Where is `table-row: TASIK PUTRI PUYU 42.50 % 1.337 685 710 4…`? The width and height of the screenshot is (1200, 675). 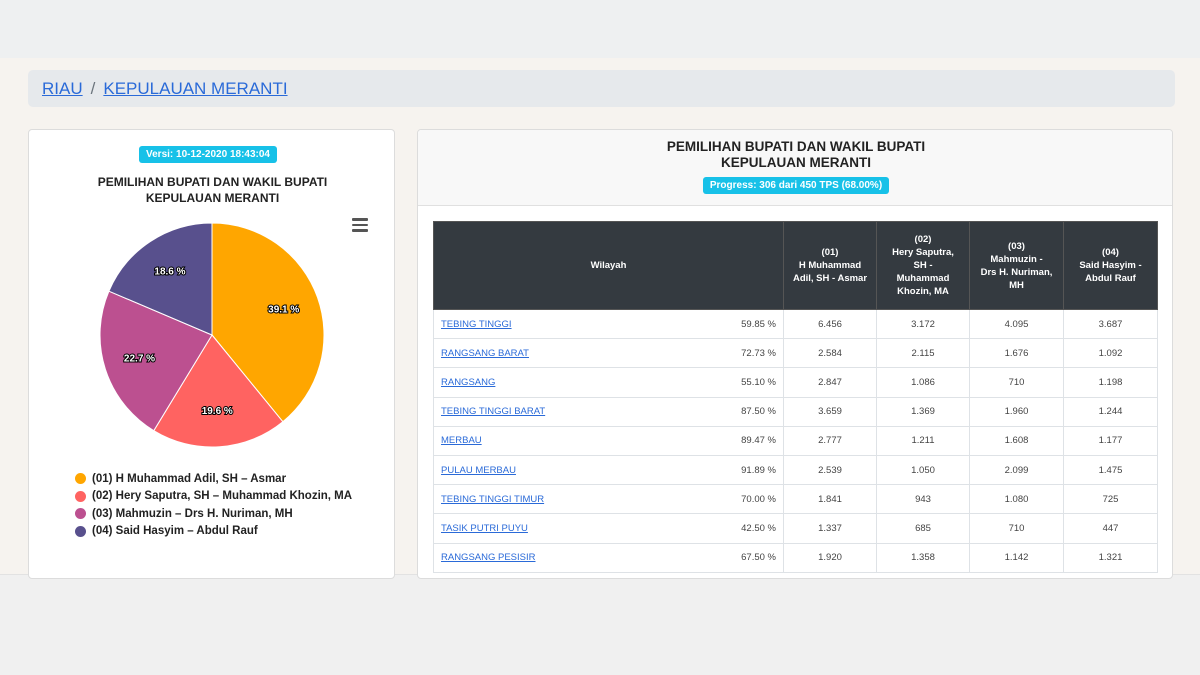 table-row: TASIK PUTRI PUYU 42.50 % 1.337 685 710 4… is located at coordinates (795, 528).